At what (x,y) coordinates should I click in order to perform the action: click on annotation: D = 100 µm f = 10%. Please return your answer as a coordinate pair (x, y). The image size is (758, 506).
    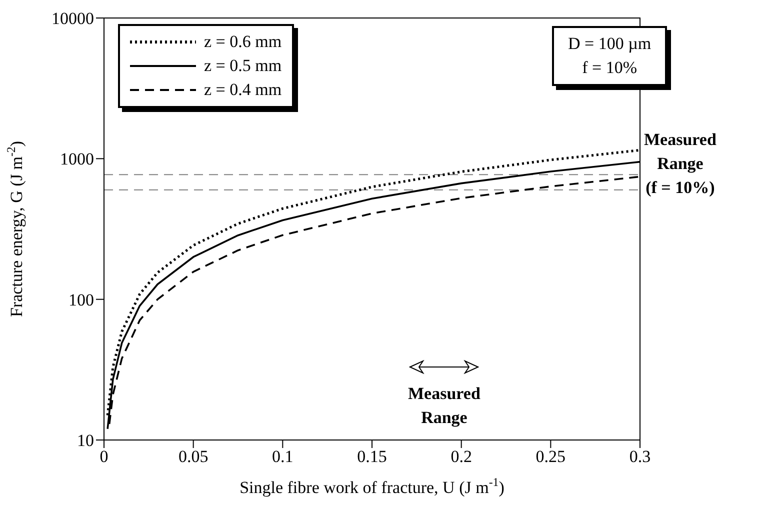
    Looking at the image, I should click on (610, 56).